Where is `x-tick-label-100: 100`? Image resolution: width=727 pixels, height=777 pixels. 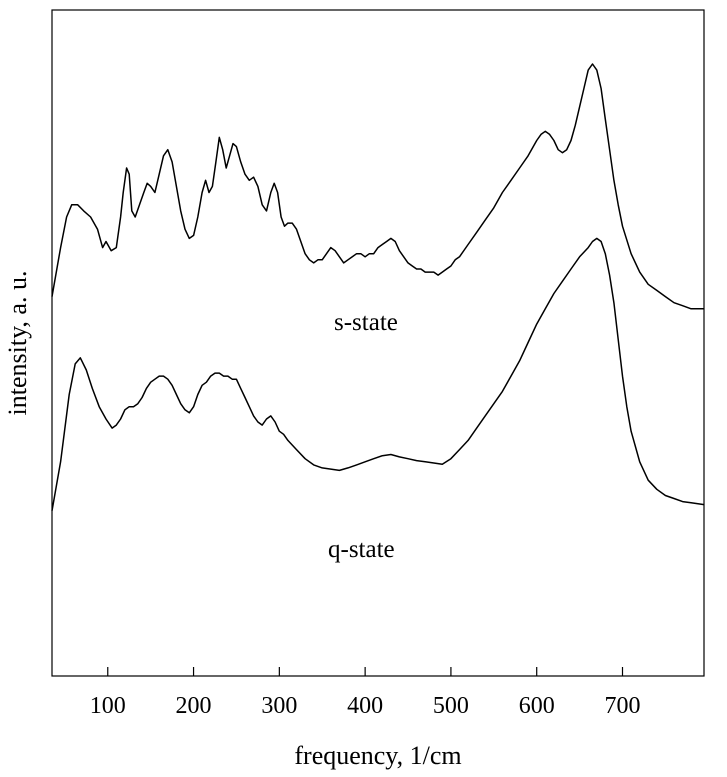
x-tick-label-100: 100 is located at coordinates (108, 706).